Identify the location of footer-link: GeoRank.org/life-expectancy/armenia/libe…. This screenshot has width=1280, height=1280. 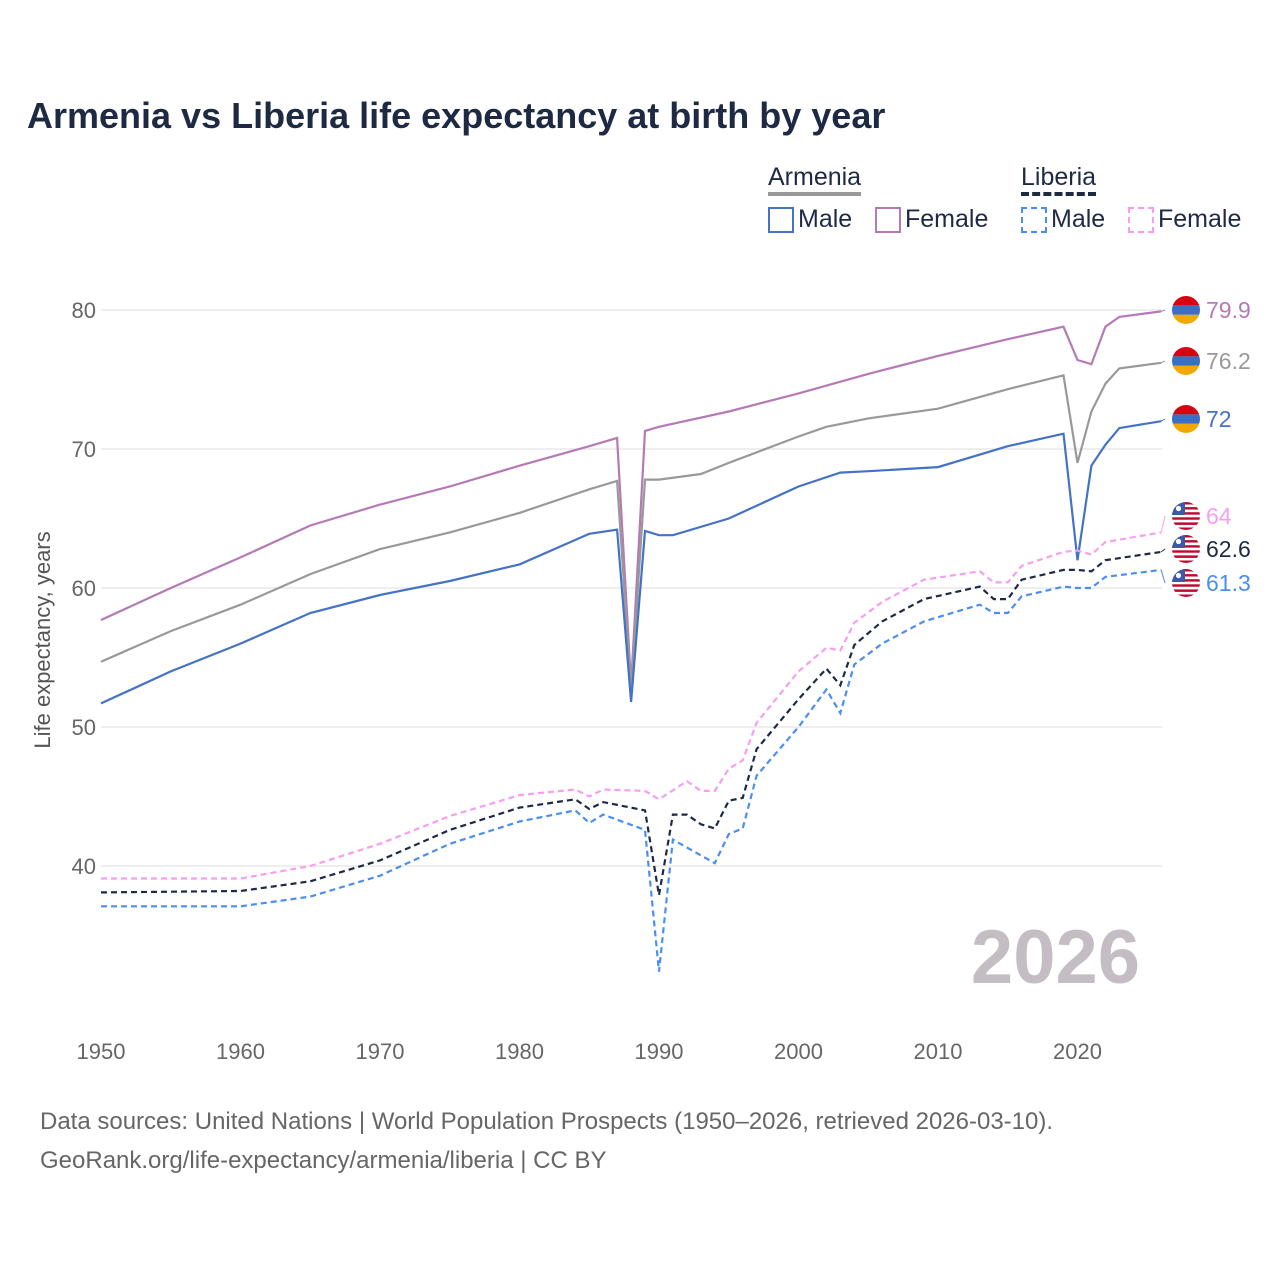
(323, 1160).